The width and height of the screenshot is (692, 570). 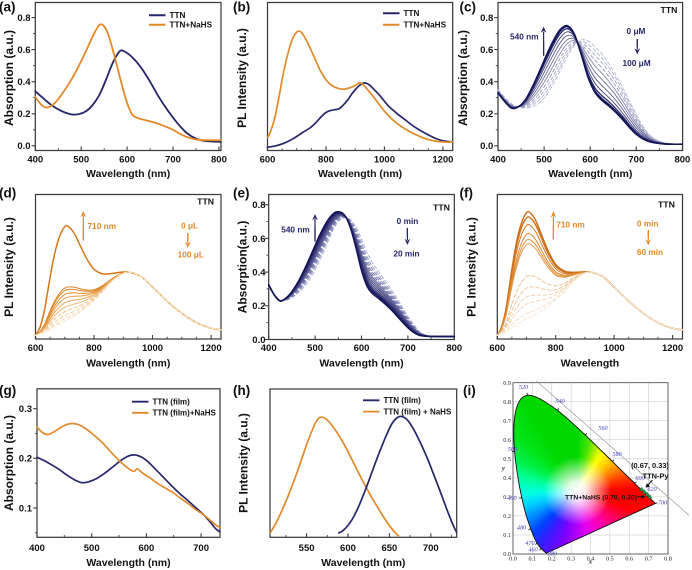 I want to click on svg-text: 460, so click(x=533, y=550).